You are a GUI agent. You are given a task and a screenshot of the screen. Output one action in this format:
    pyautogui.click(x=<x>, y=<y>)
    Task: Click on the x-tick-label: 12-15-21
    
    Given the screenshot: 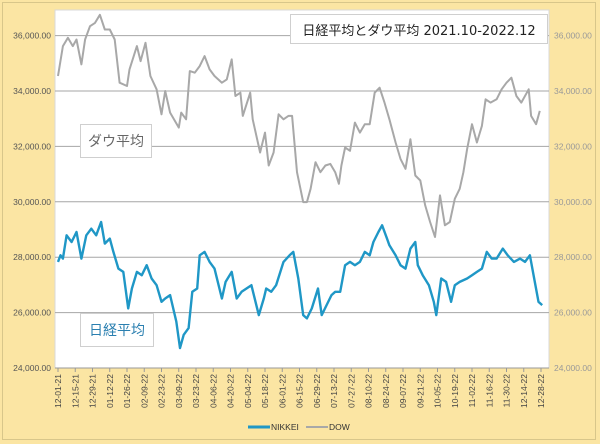 What is the action you would take?
    pyautogui.click(x=75, y=391)
    